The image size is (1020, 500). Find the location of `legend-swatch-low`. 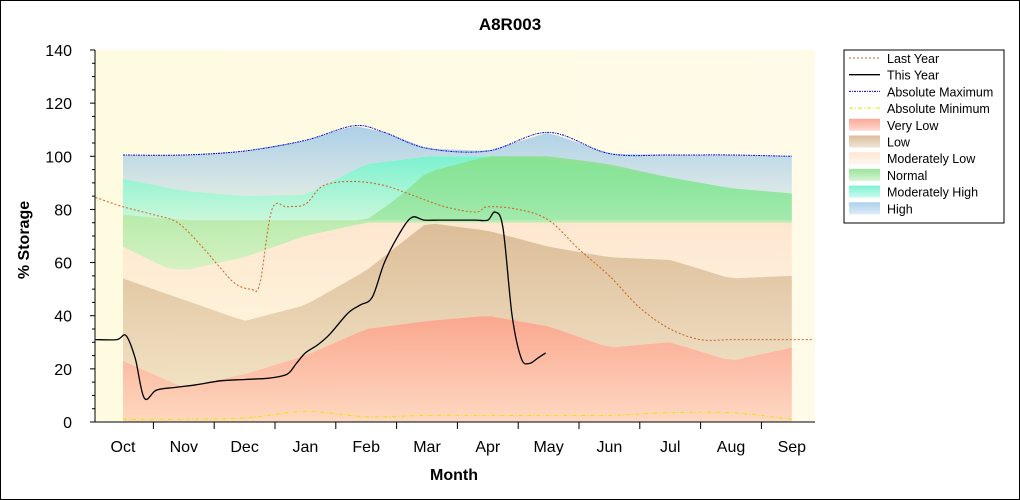

legend-swatch-low is located at coordinates (864, 141).